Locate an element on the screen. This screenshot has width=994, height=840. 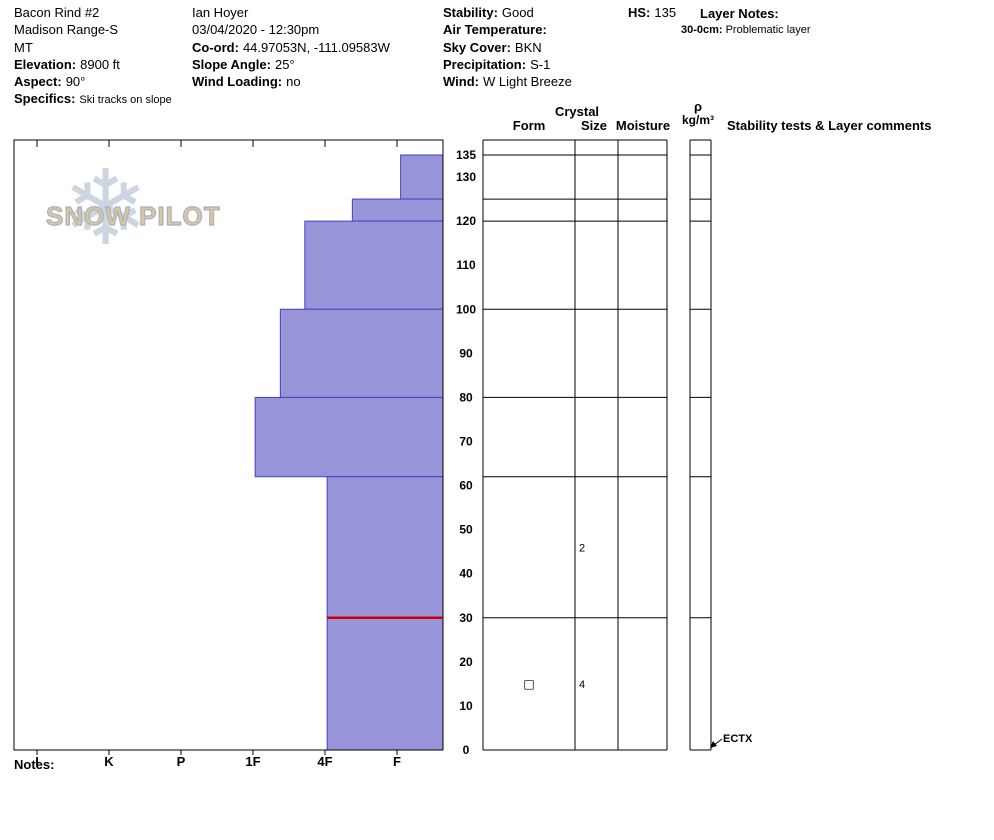
hardness-axis-label: I is located at coordinates (37, 761).